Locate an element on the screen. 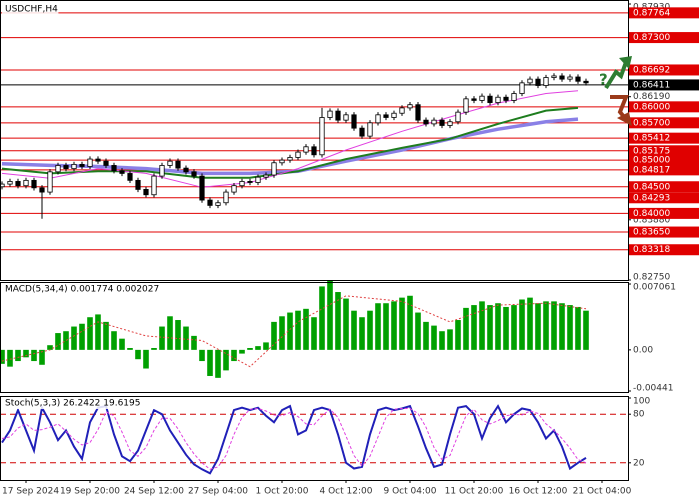 The image size is (700, 500). level-label: 0.84817 is located at coordinates (651, 170).